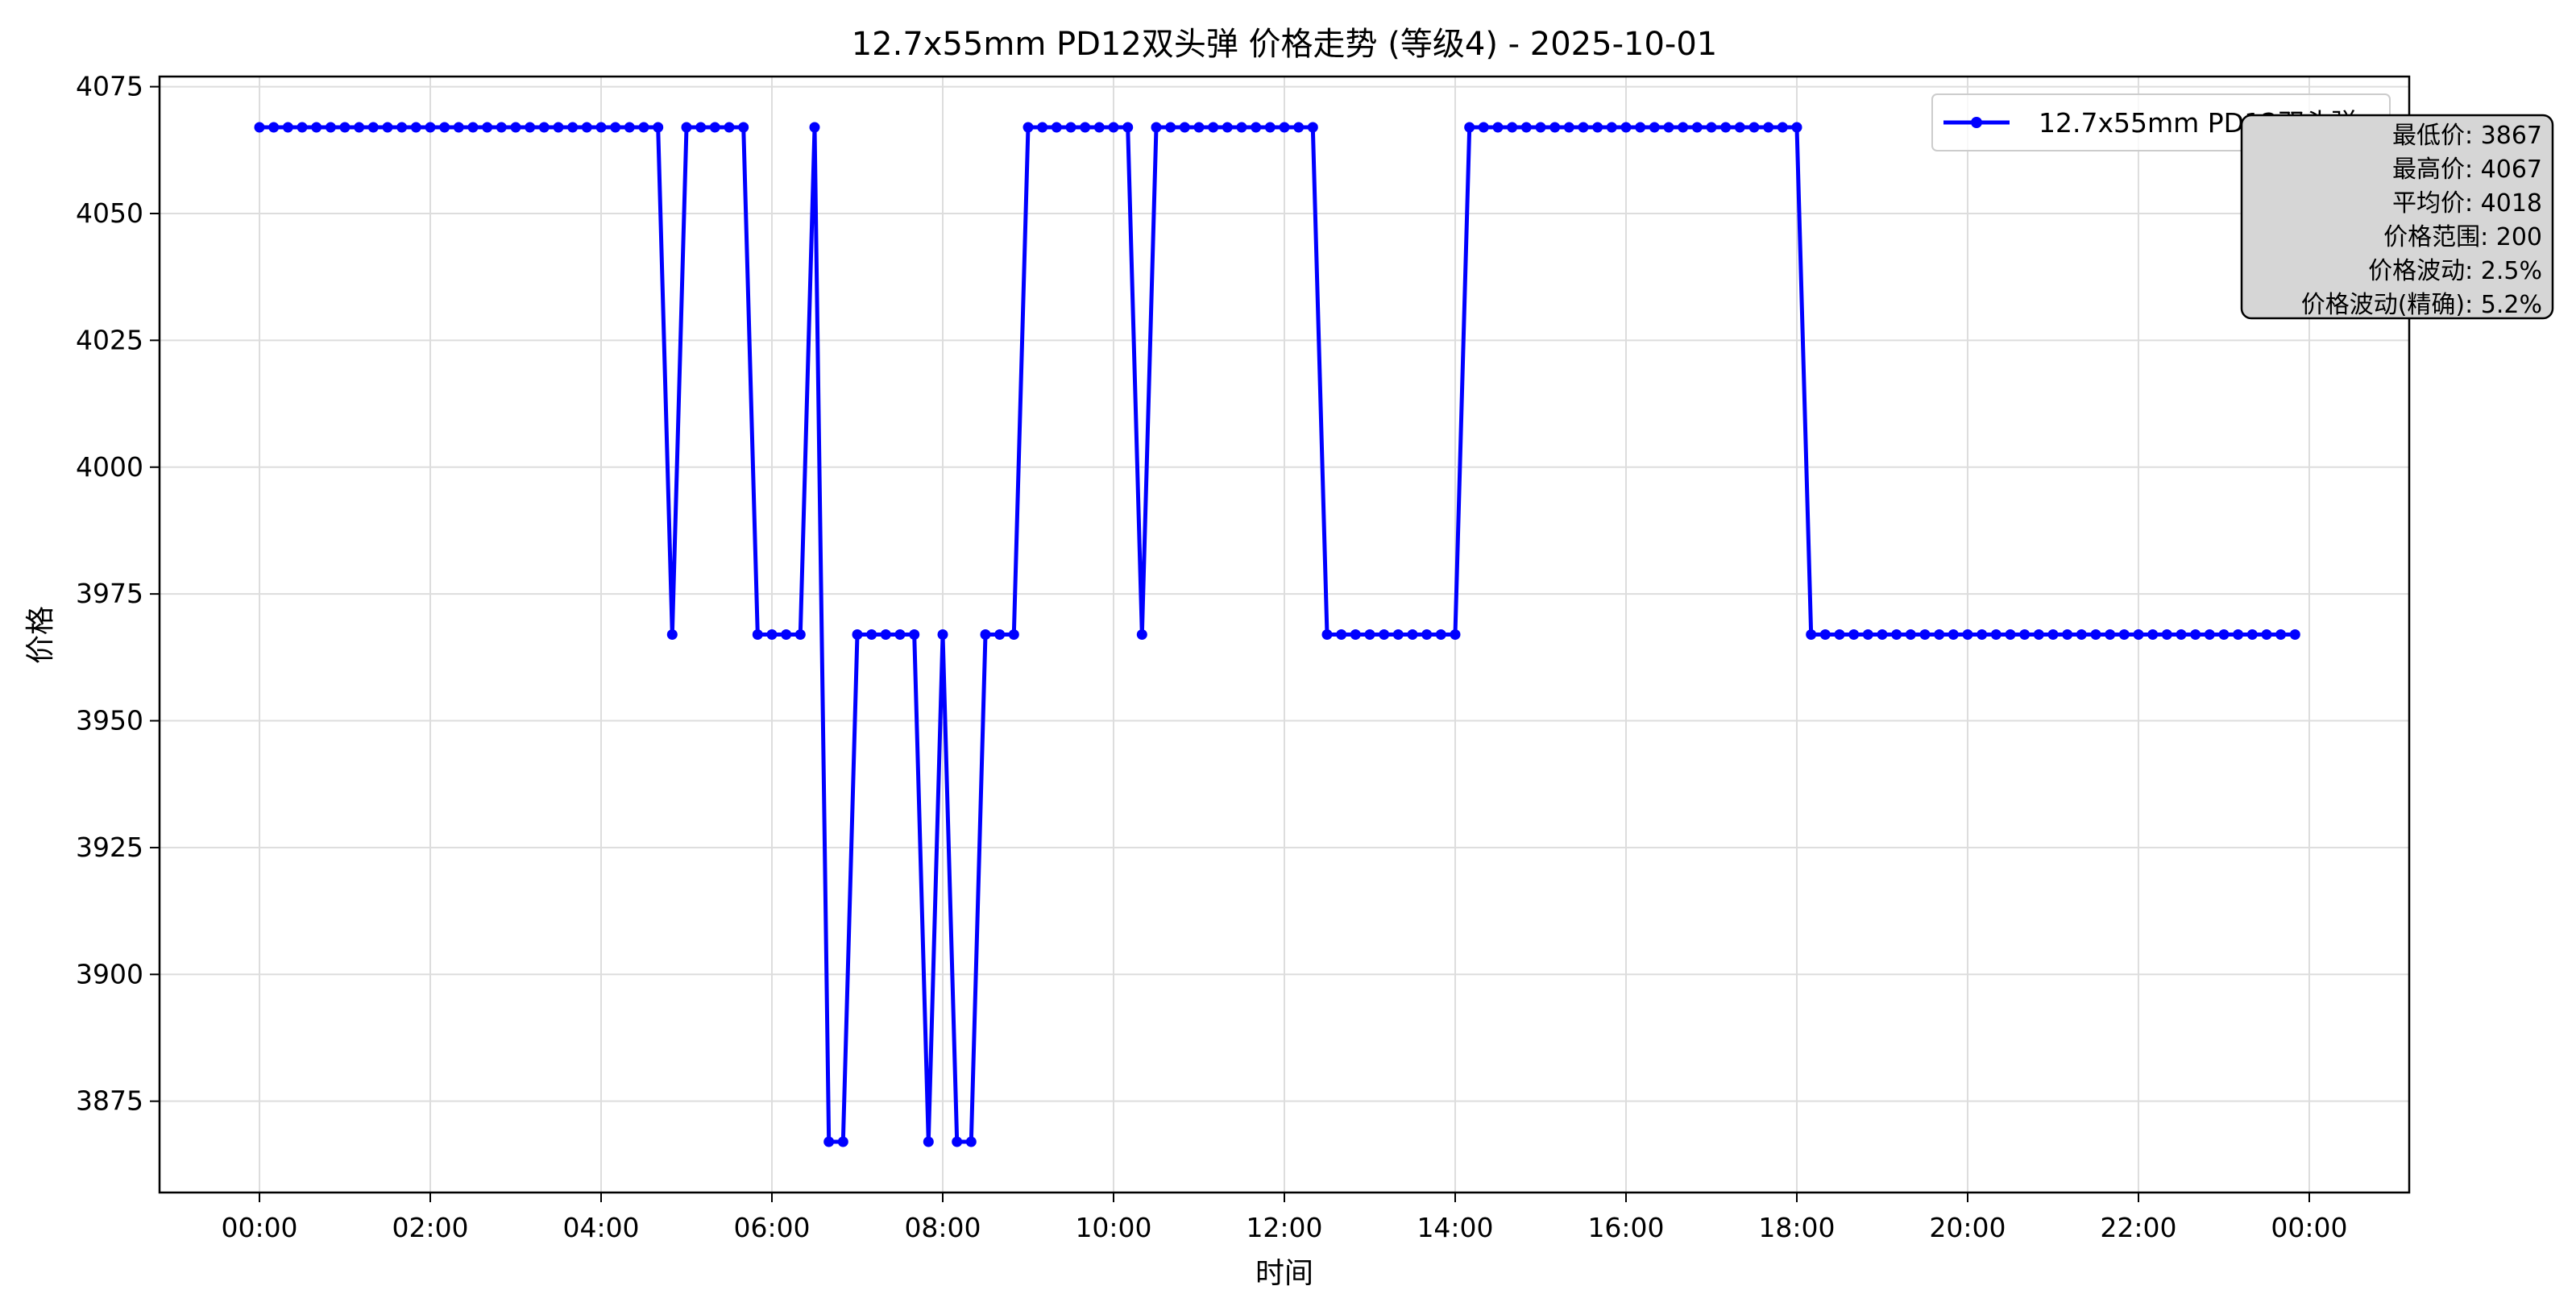 The width and height of the screenshot is (2576, 1315). I want to click on y-tick-label: 3900, so click(110, 974).